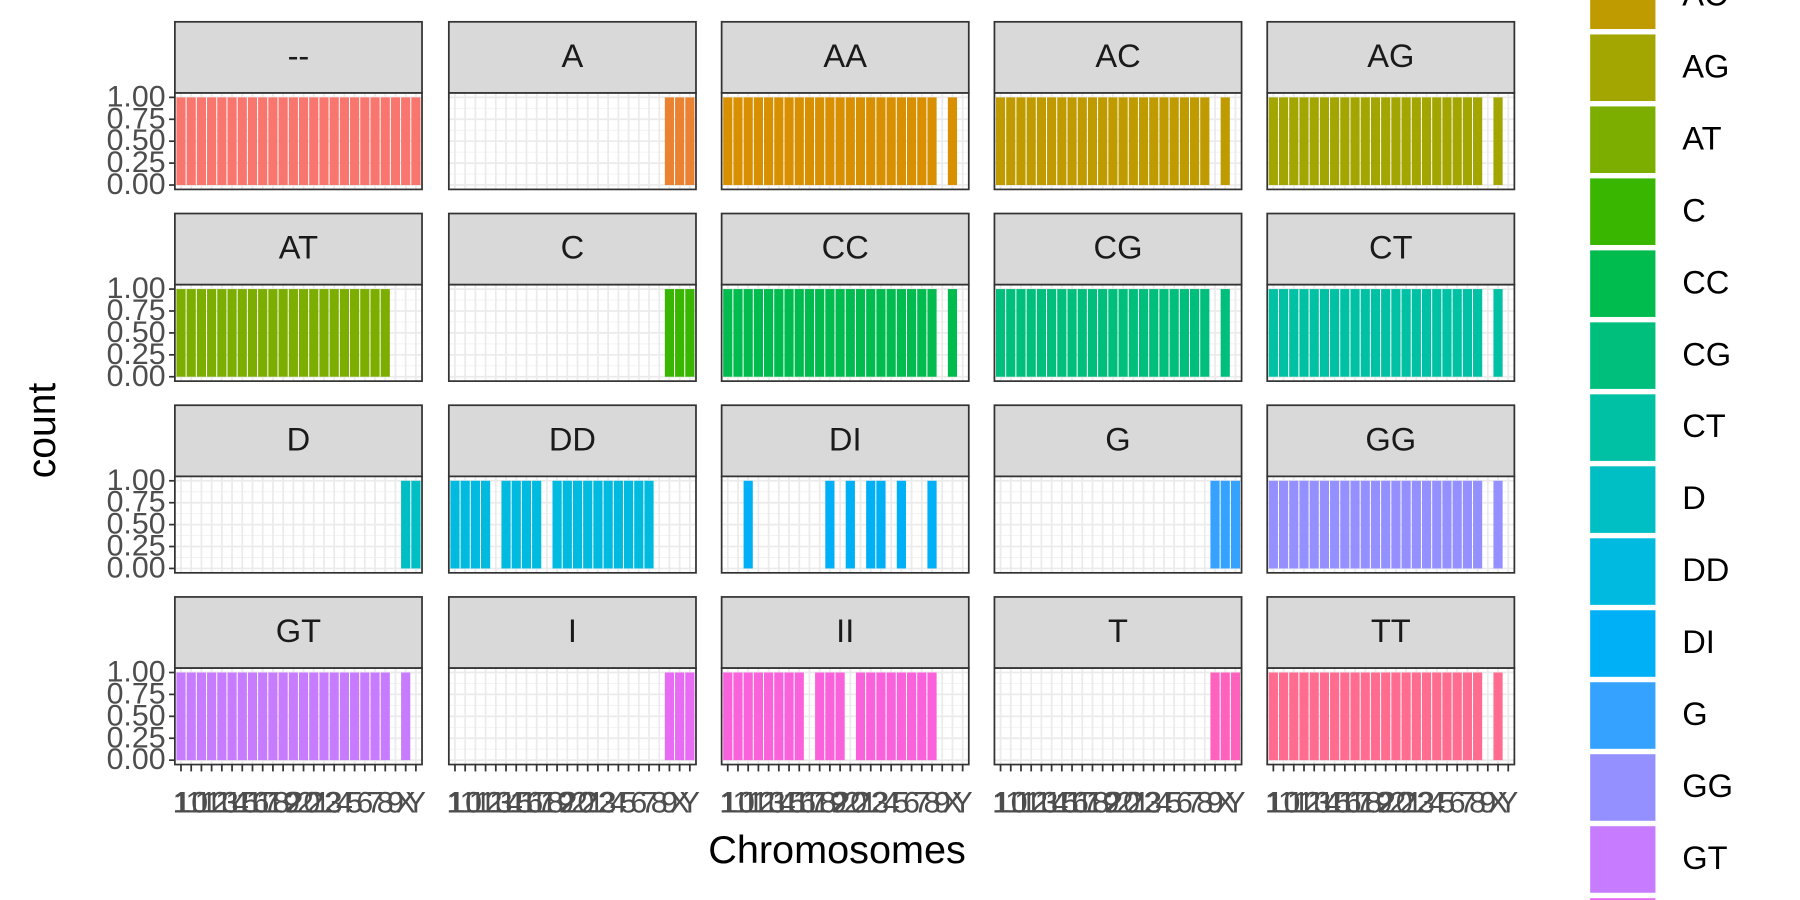  Describe the element at coordinates (1284, 803) in the screenshot. I see `x-tick-label: 10` at that location.